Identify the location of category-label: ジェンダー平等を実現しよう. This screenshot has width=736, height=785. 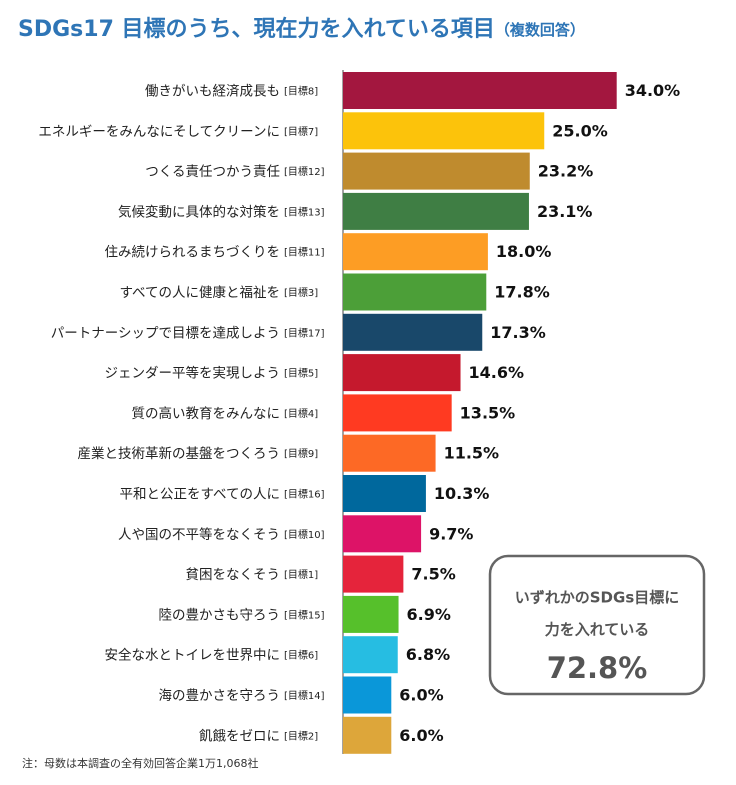
(193, 373).